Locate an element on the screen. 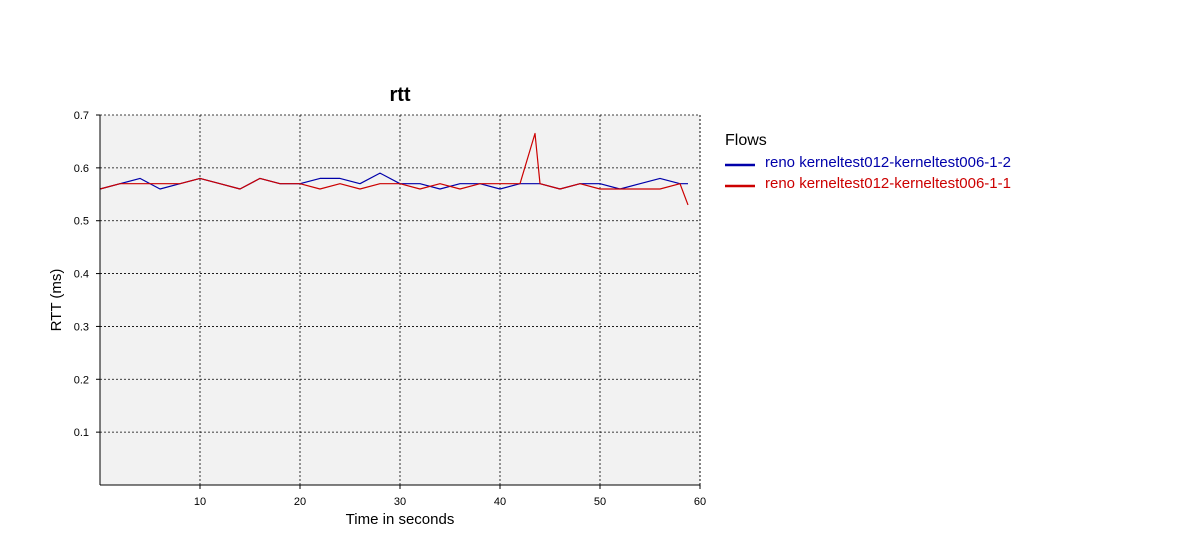  y-tick-label: 0.5 is located at coordinates (81, 222).